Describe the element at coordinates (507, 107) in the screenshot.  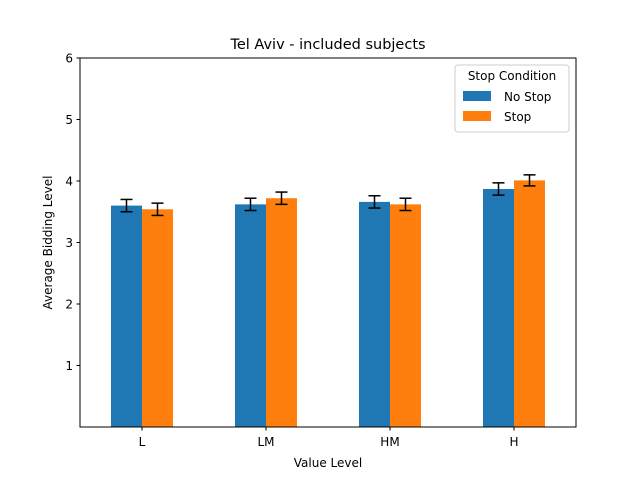
I see `legend-items: No Stop Stop` at that location.